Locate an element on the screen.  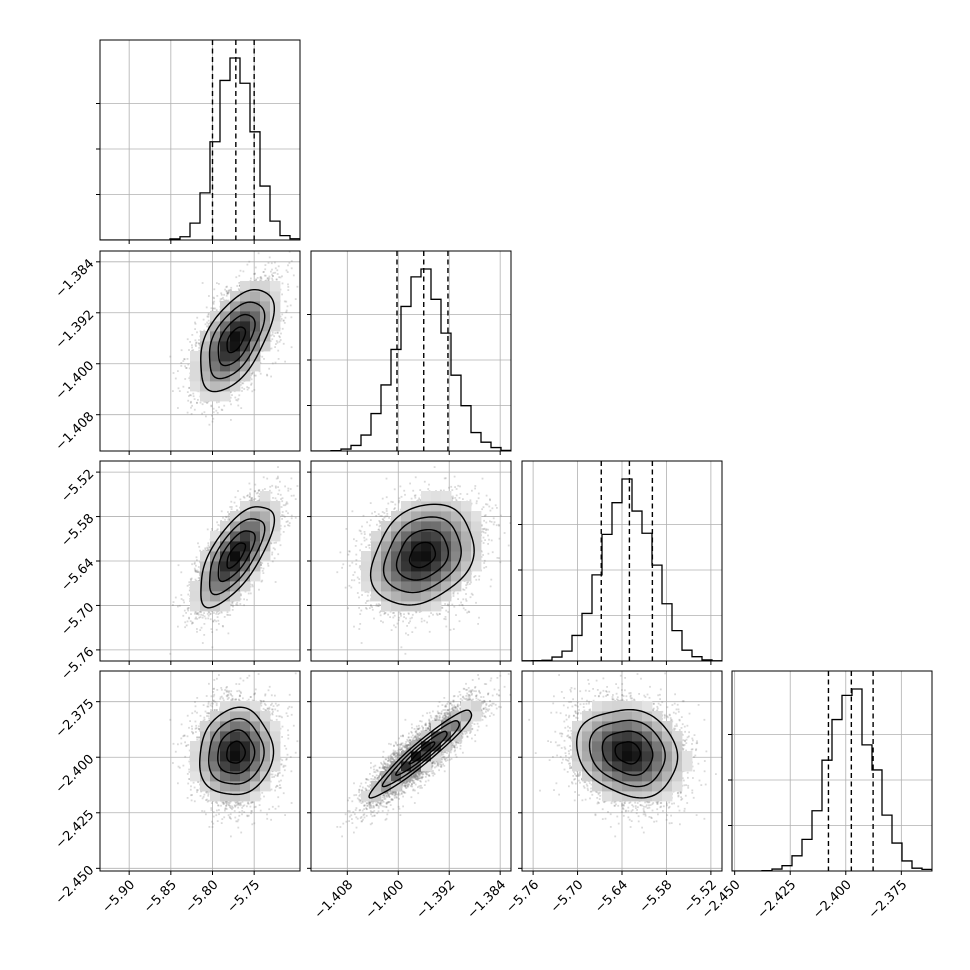
histogram-panel-p4 is located at coordinates (830, 772).